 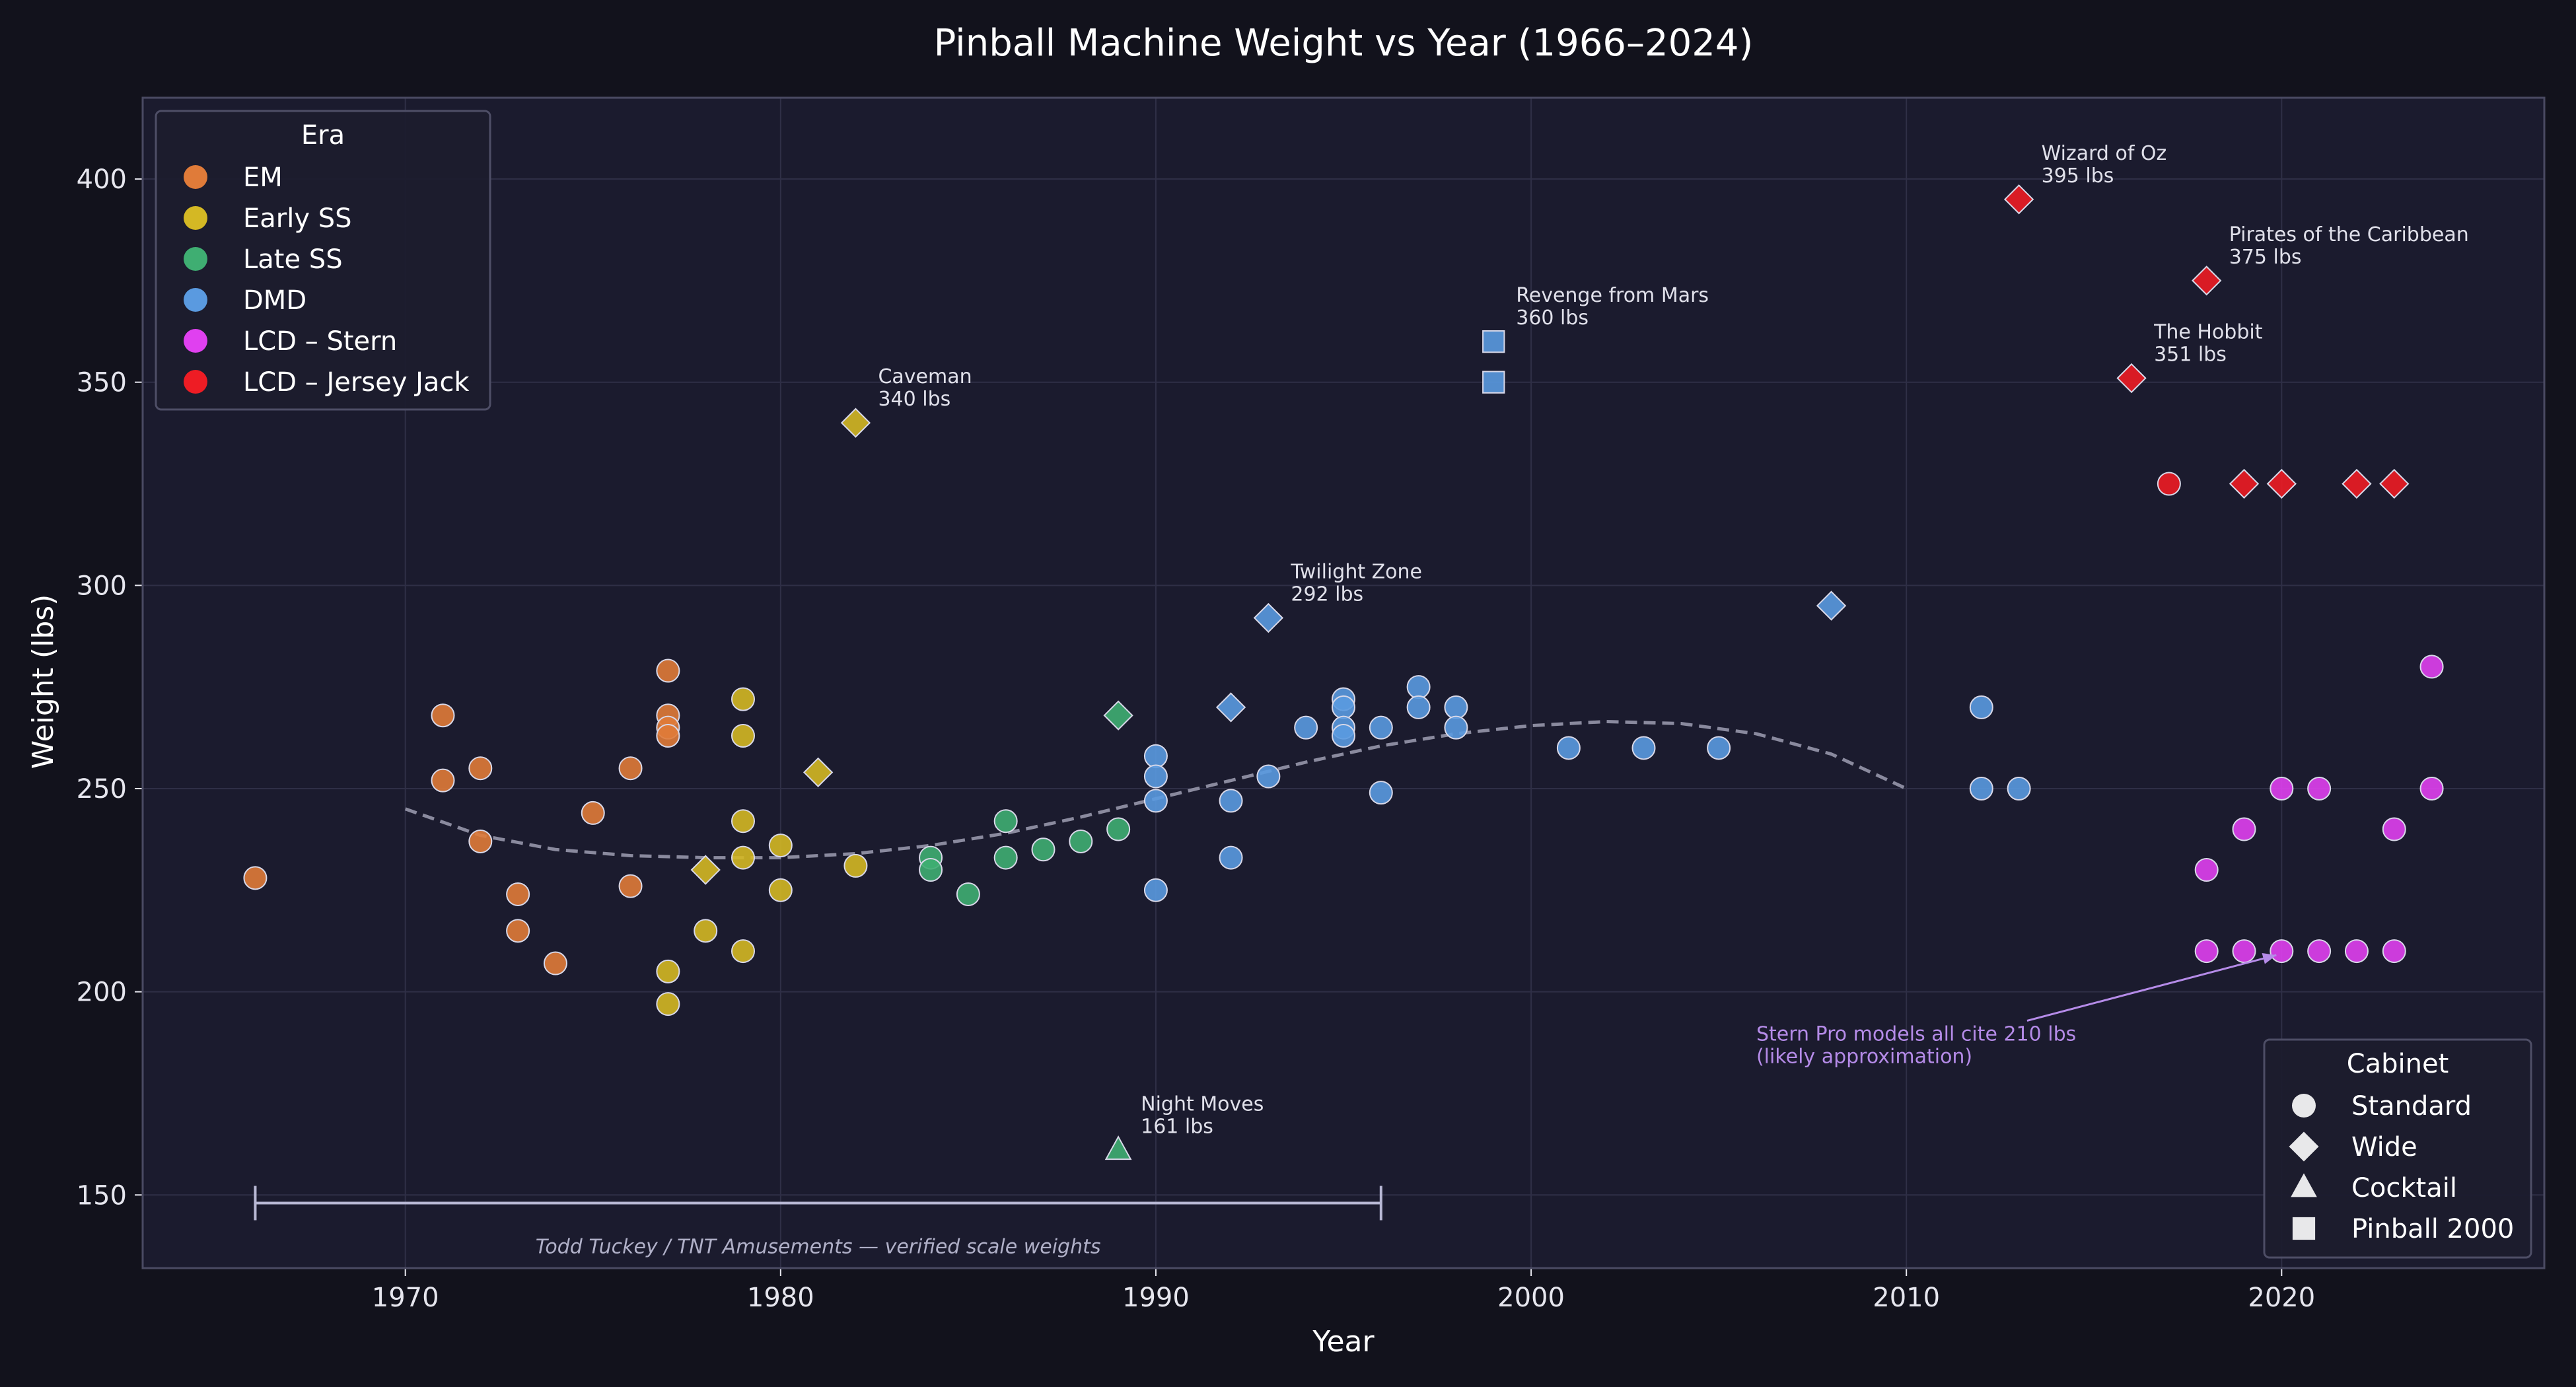 What do you see at coordinates (1177, 1127) in the screenshot?
I see `annotation-value: 161 lbs` at bounding box center [1177, 1127].